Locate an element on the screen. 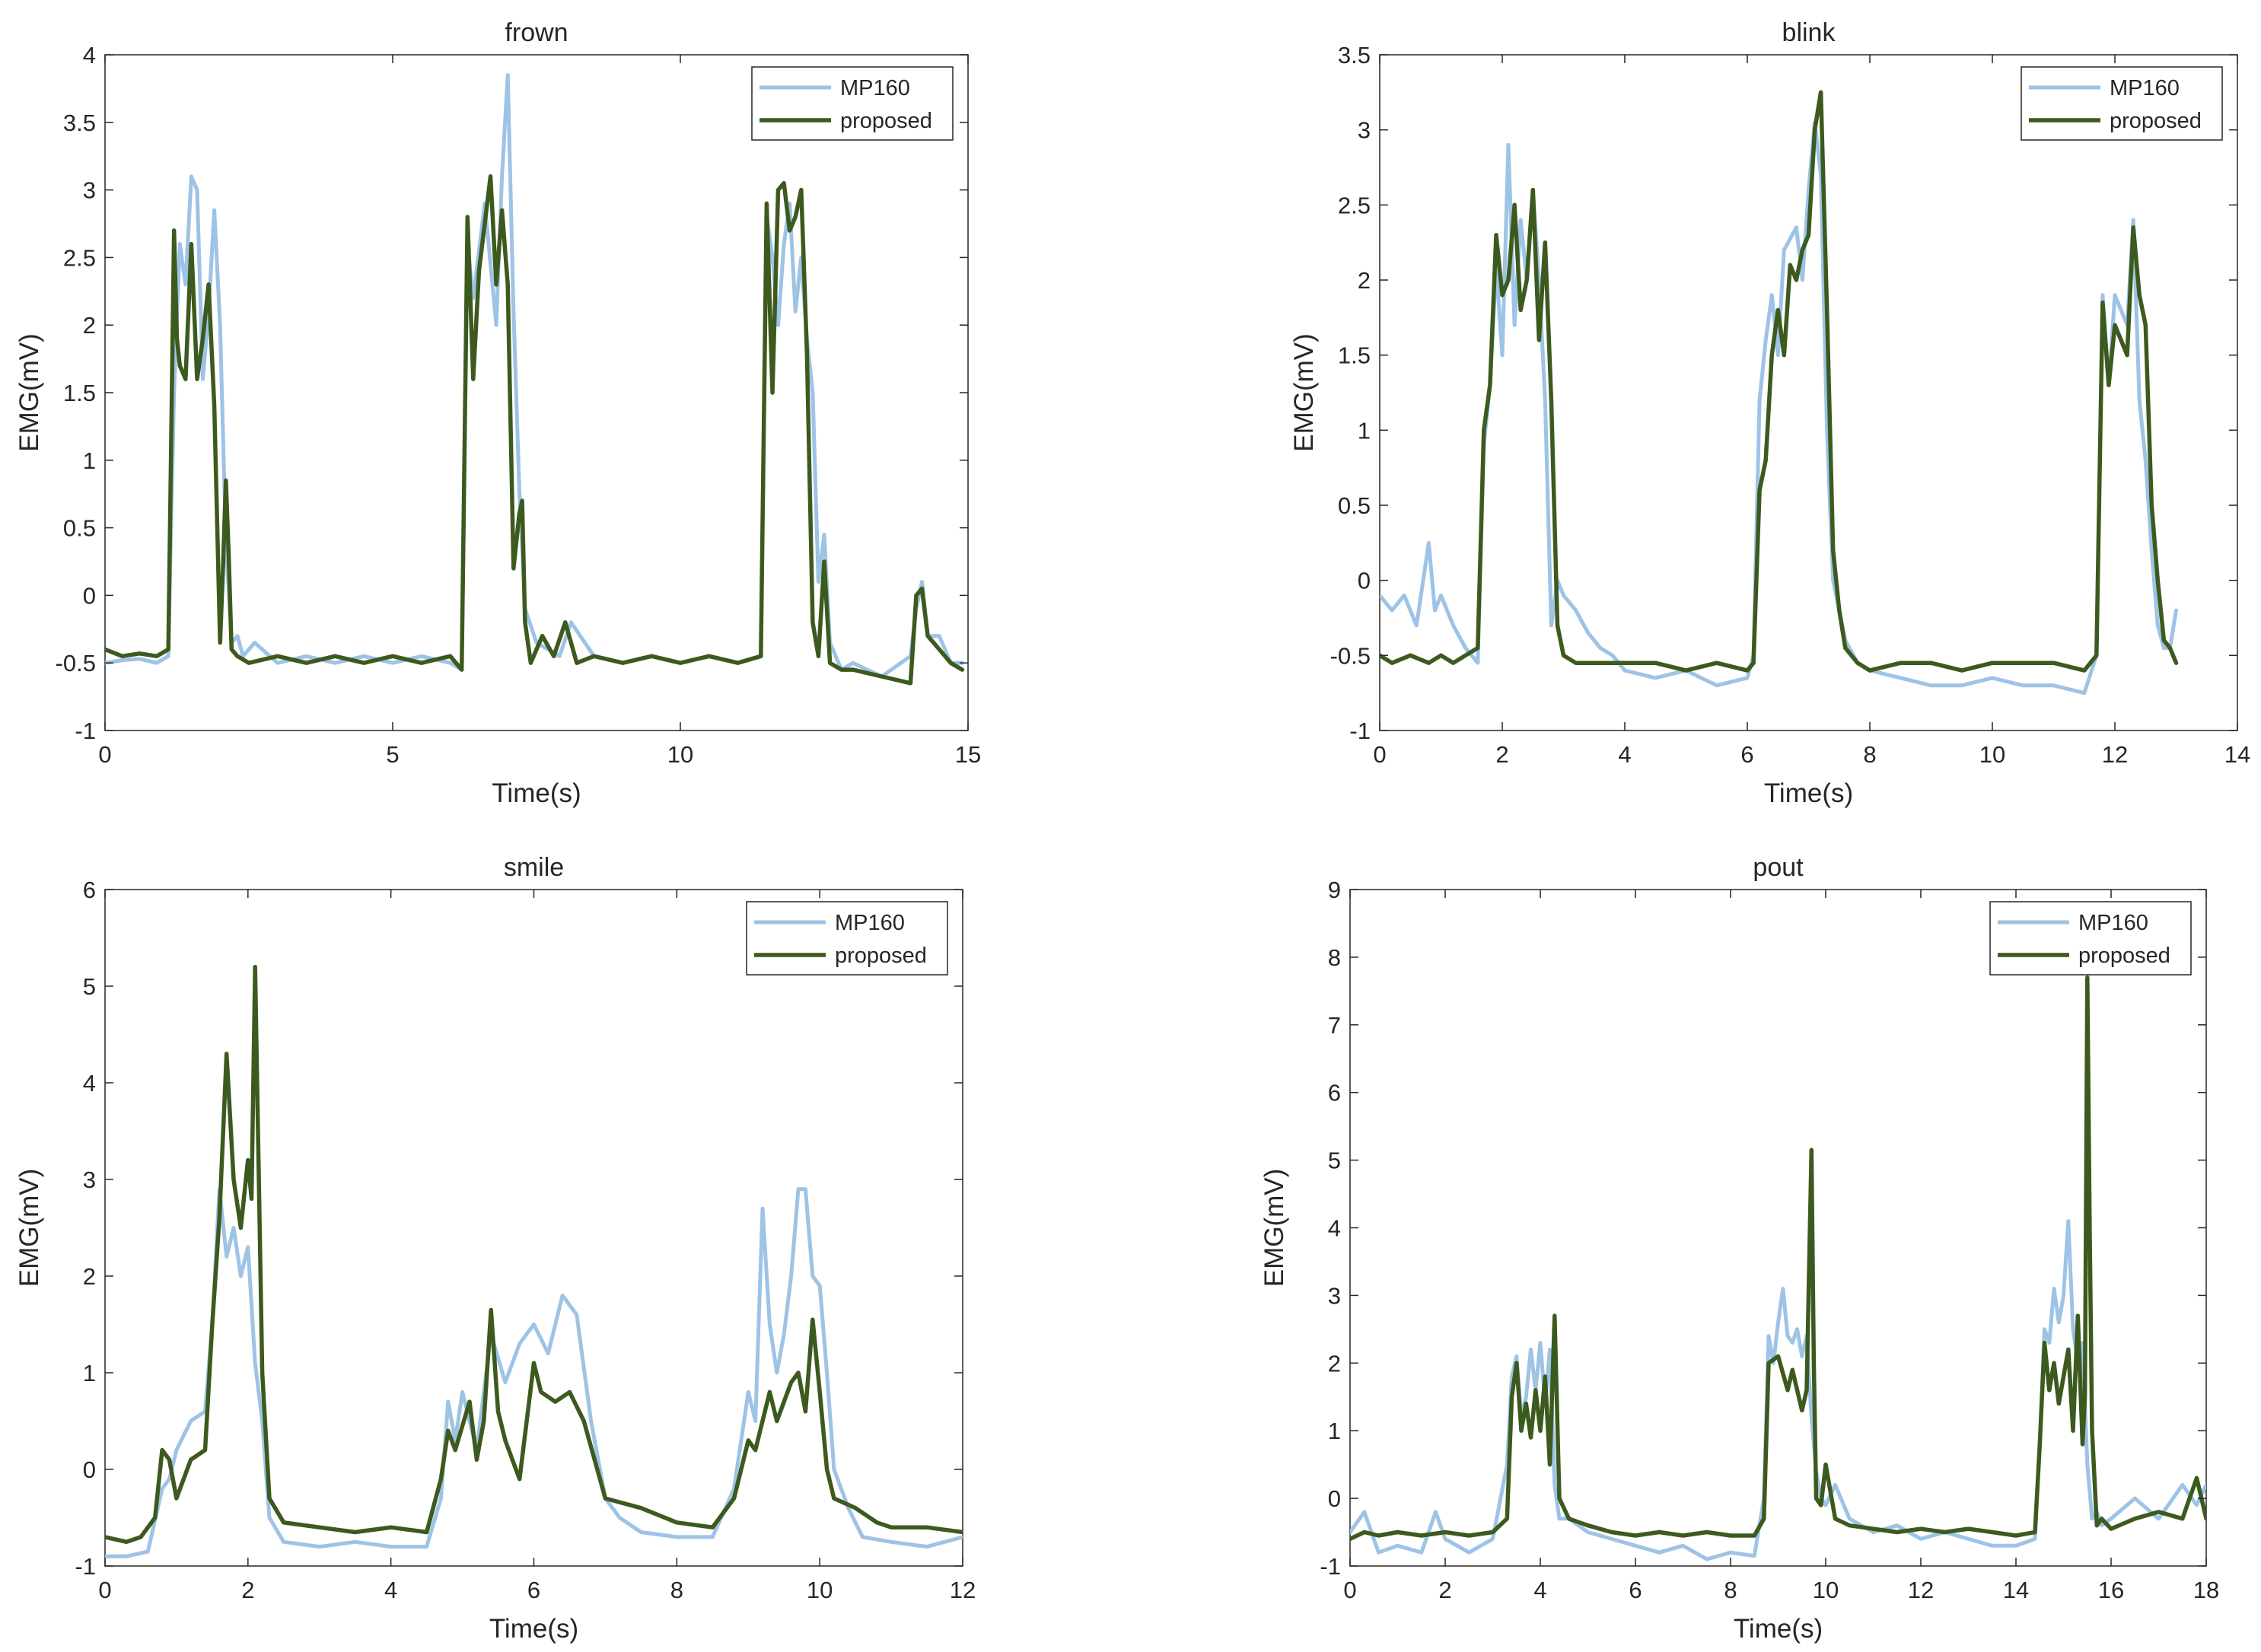 This screenshot has width=2261, height=1652. chart-blink-legend: MP160 proposed is located at coordinates (2122, 103).